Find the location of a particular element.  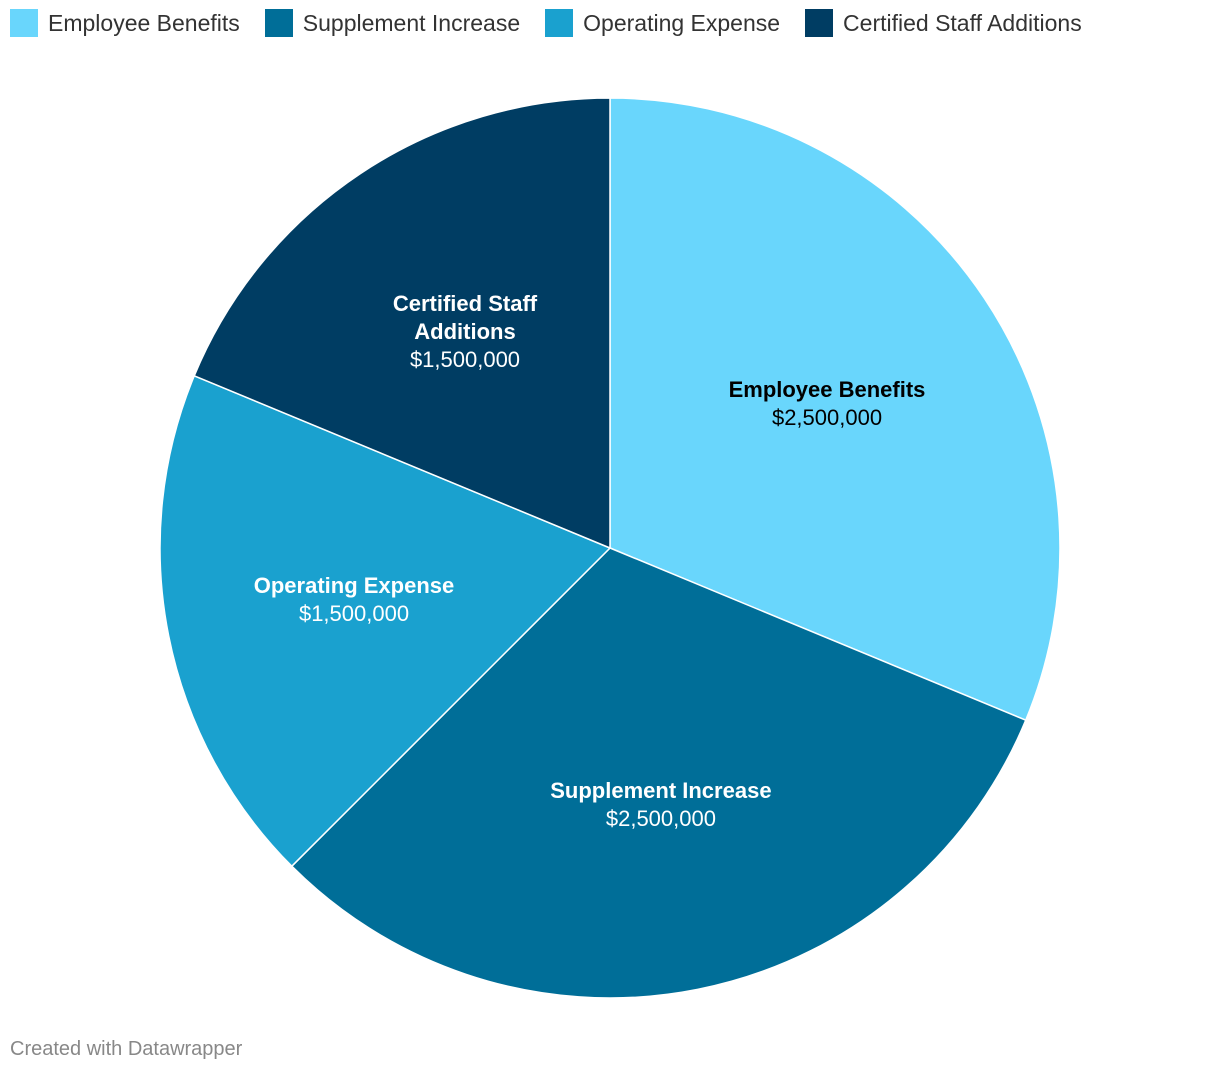

legend-item-certified-staff-additions: Certified Staff Additions is located at coordinates (943, 23).